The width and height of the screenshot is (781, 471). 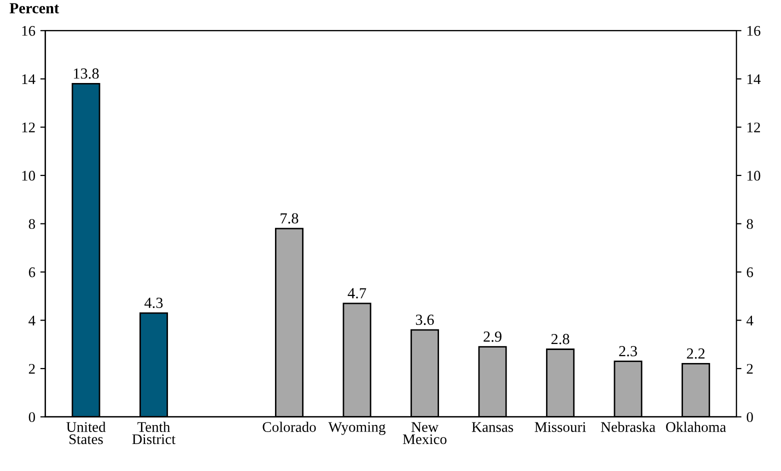 What do you see at coordinates (35, 8) in the screenshot?
I see `y-axis-title: Percent` at bounding box center [35, 8].